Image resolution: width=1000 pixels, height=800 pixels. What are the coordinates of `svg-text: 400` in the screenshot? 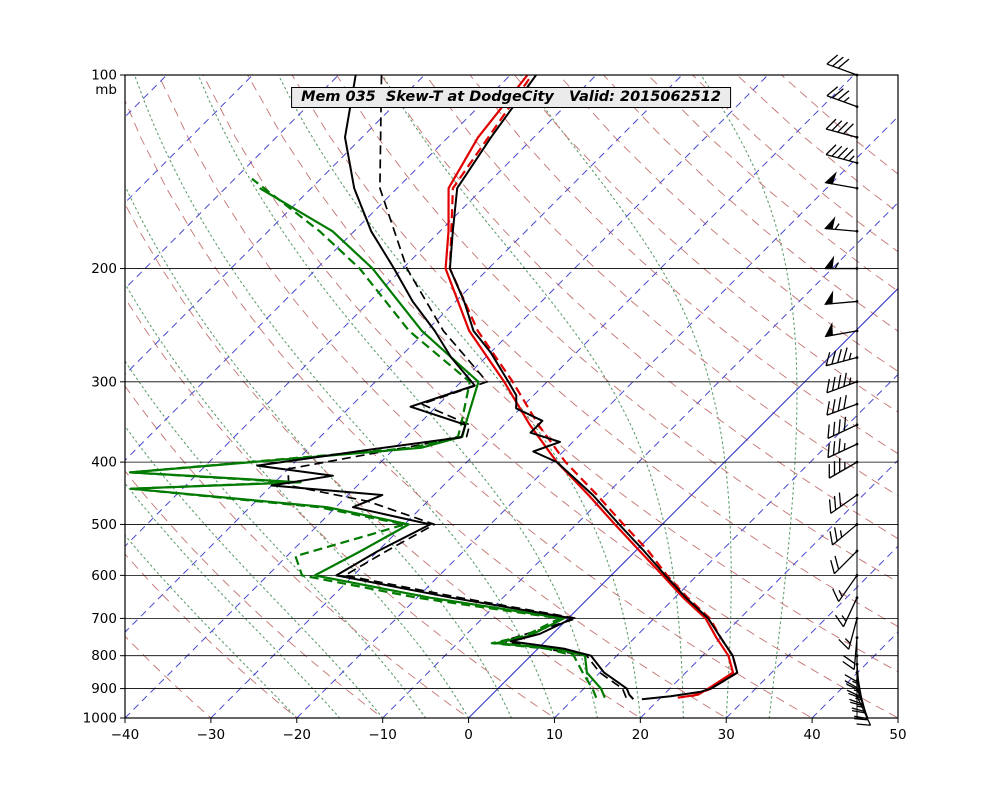 It's located at (104, 463).